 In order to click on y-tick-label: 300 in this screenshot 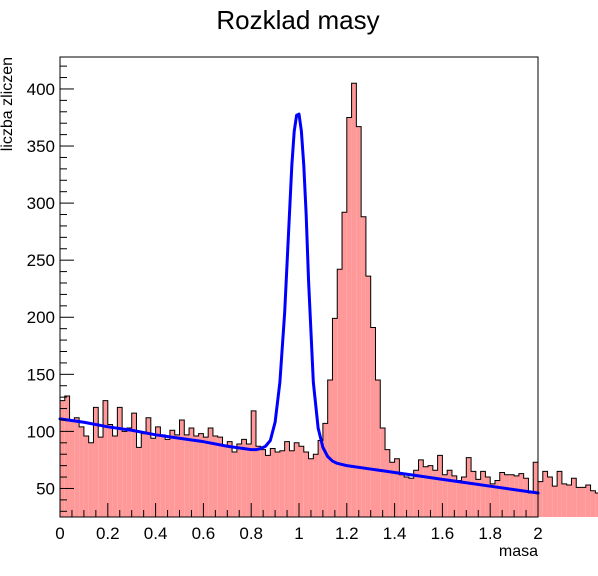, I will do `click(41, 203)`.